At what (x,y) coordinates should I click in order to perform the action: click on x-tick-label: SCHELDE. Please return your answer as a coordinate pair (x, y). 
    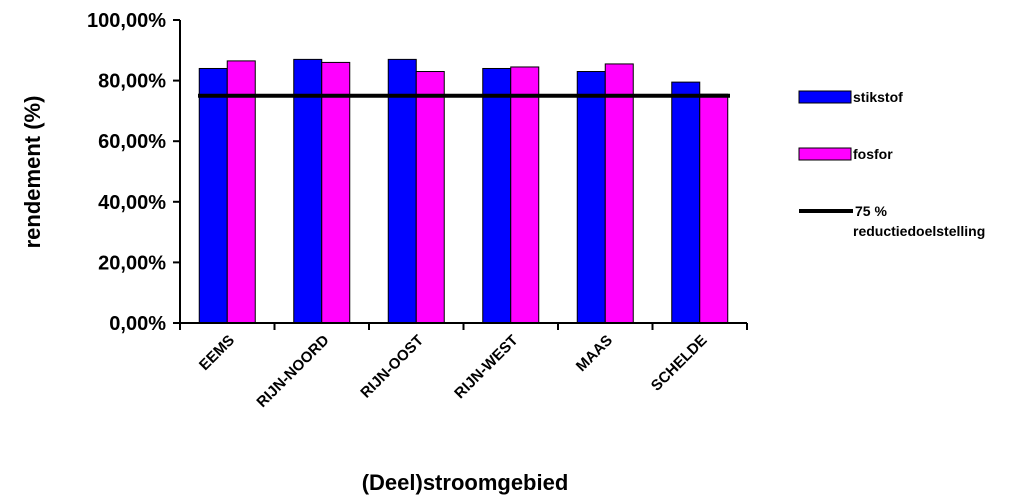
    Looking at the image, I should click on (679, 363).